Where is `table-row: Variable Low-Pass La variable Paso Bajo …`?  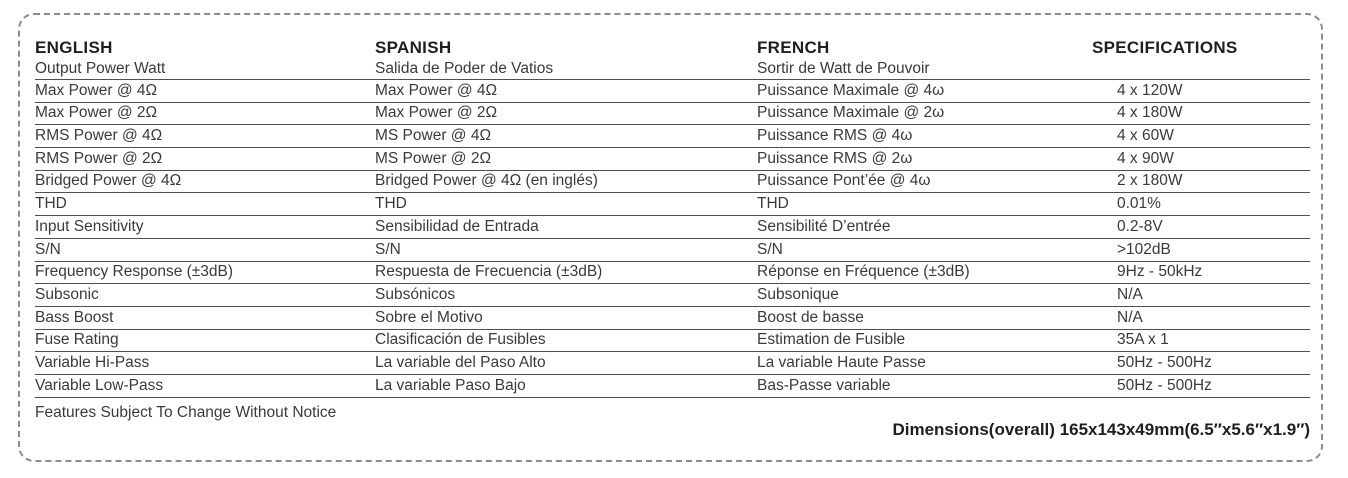 table-row: Variable Low-Pass La variable Paso Bajo … is located at coordinates (672, 386).